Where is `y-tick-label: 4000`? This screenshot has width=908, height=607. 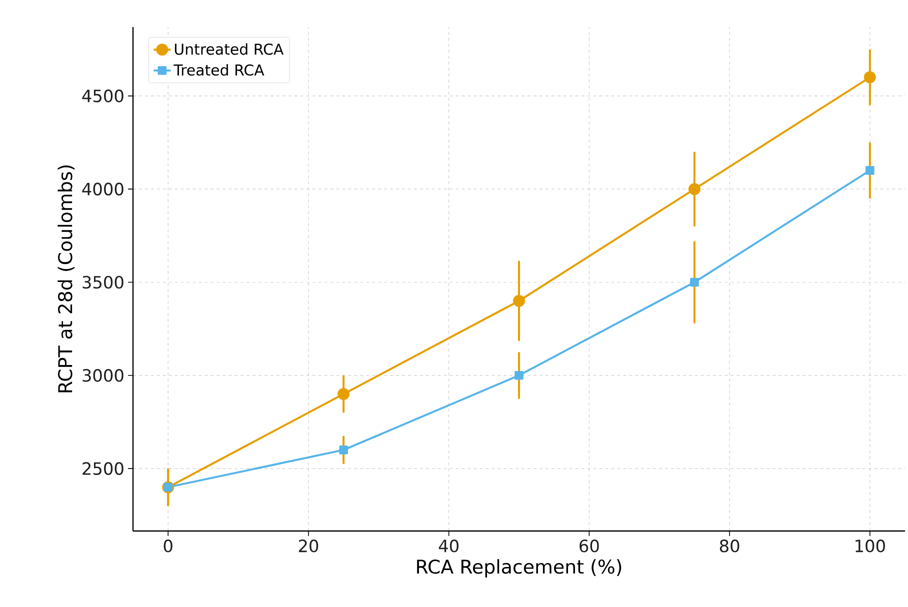
y-tick-label: 4000 is located at coordinates (103, 189).